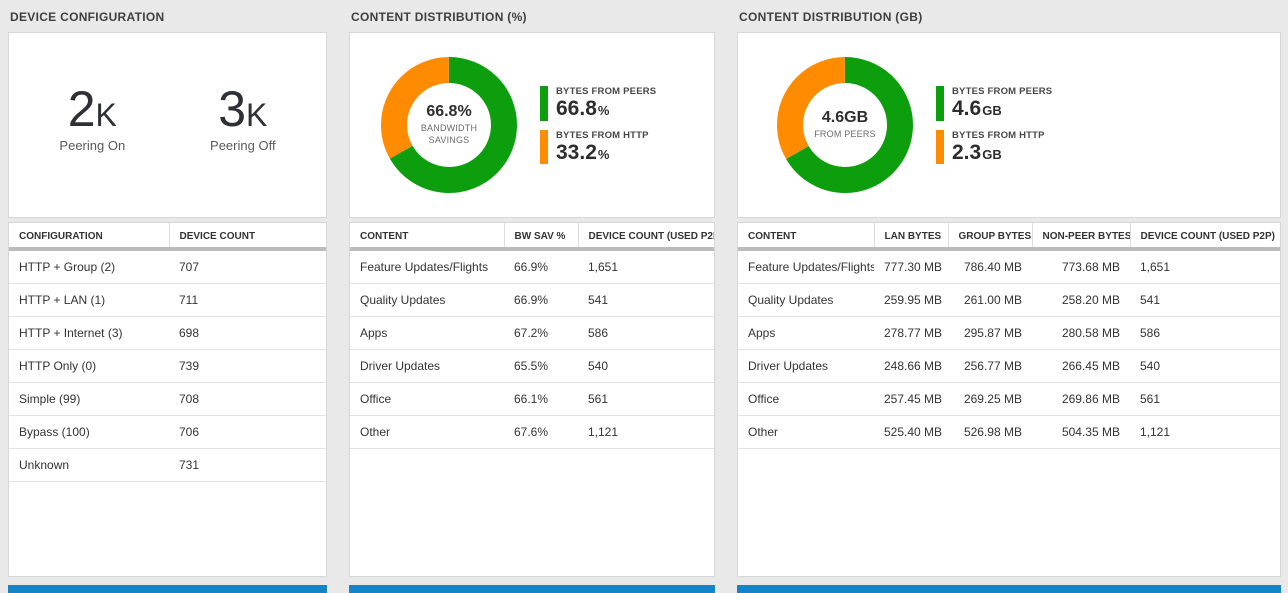 The height and width of the screenshot is (593, 1288). I want to click on table-cell: 259.95 MB, so click(911, 300).